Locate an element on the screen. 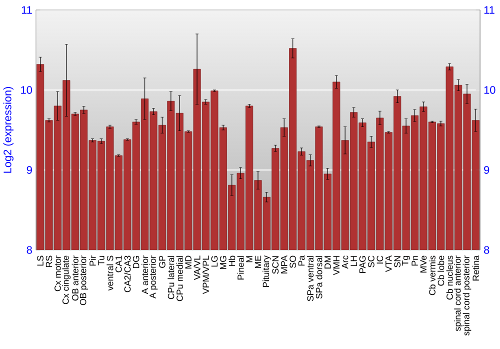 This screenshot has height=349, width=500. x-tick-label: Pn is located at coordinates (415, 261).